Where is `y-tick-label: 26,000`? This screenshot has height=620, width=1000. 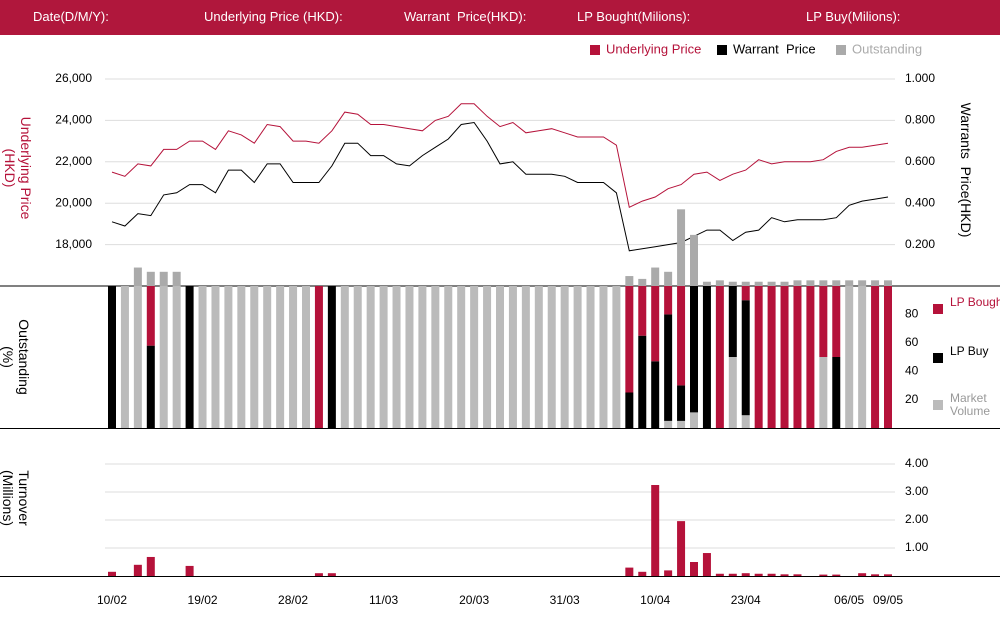
y-tick-label: 26,000 is located at coordinates (73, 78).